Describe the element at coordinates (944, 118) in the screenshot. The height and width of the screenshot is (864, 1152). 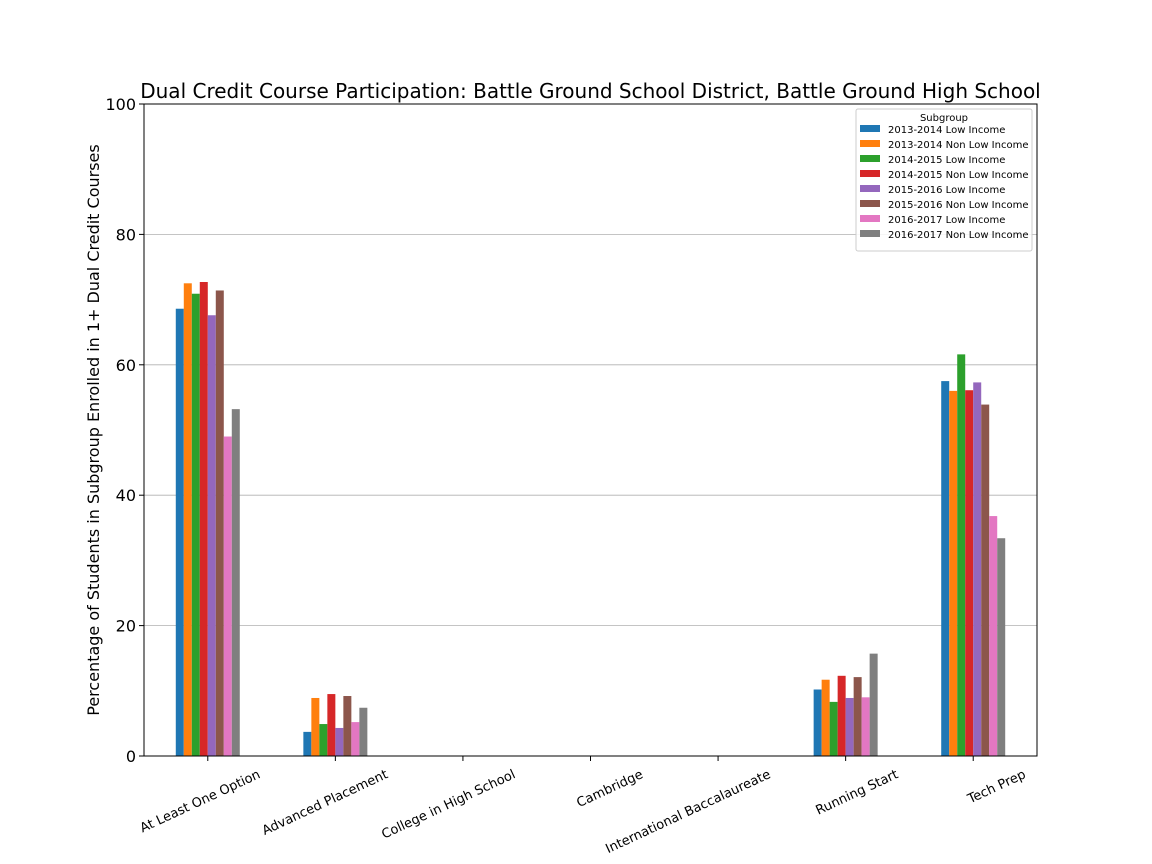
I see `legend-title: Subgroup` at that location.